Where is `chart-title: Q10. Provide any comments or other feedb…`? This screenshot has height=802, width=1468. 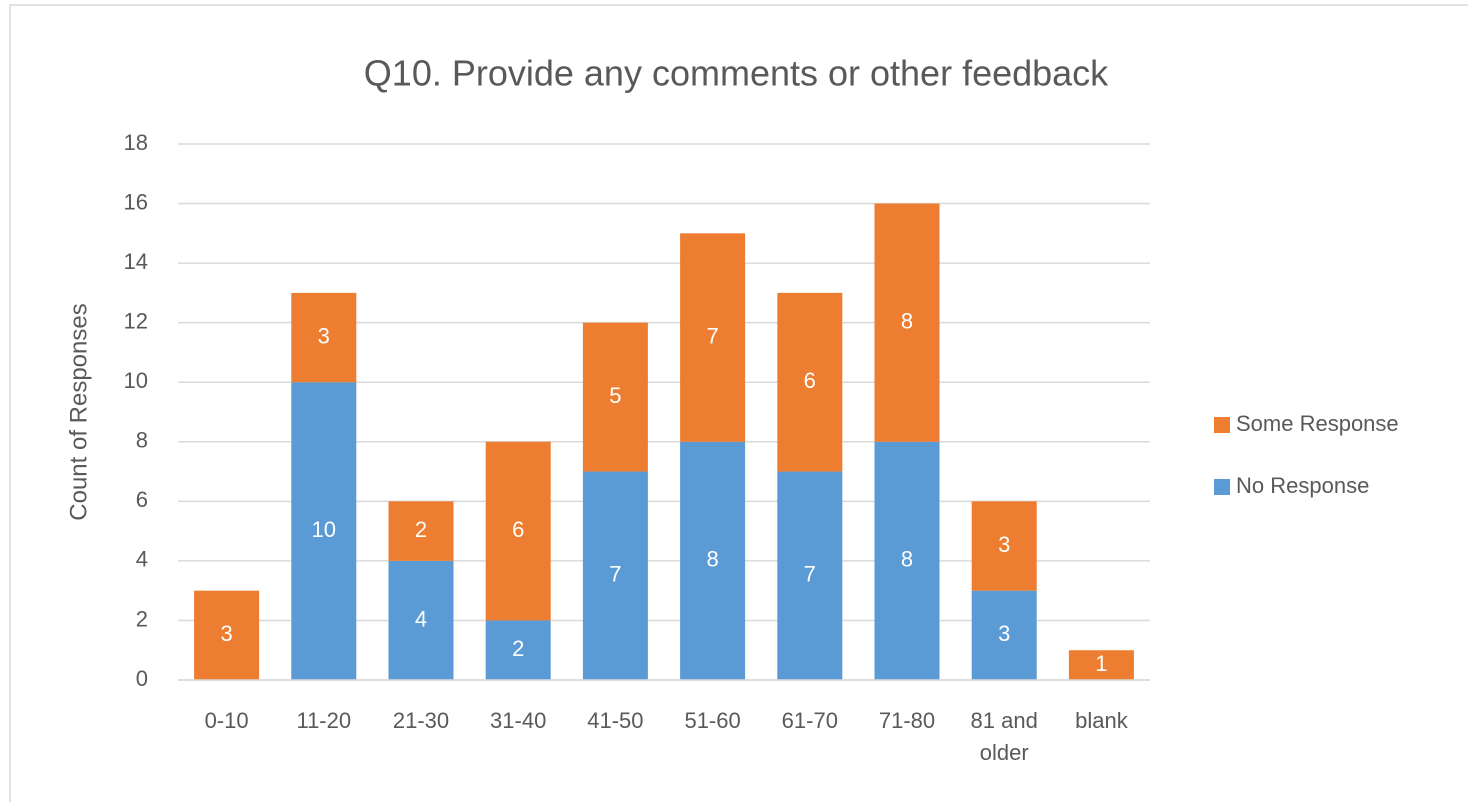
chart-title: Q10. Provide any comments or other feedb… is located at coordinates (736, 73).